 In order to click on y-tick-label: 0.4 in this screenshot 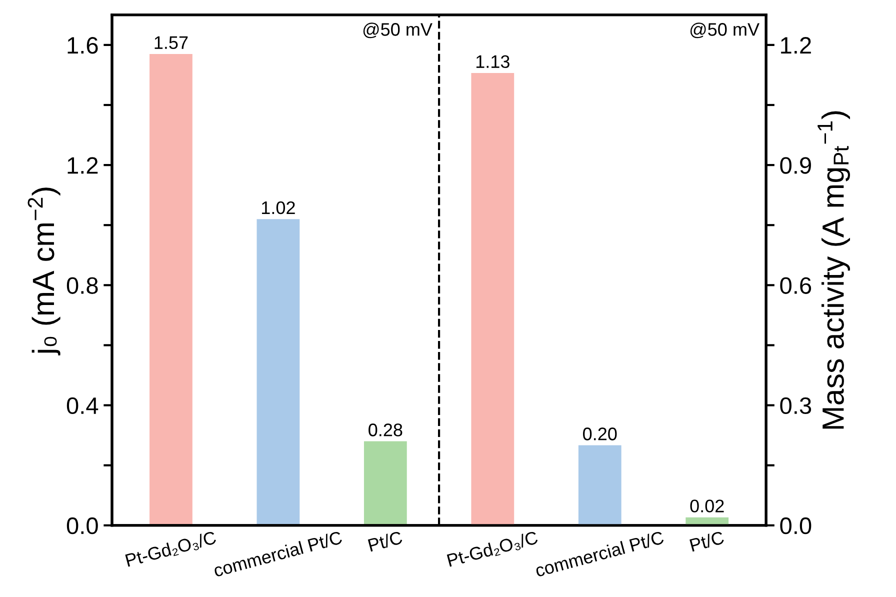, I will do `click(82, 405)`.